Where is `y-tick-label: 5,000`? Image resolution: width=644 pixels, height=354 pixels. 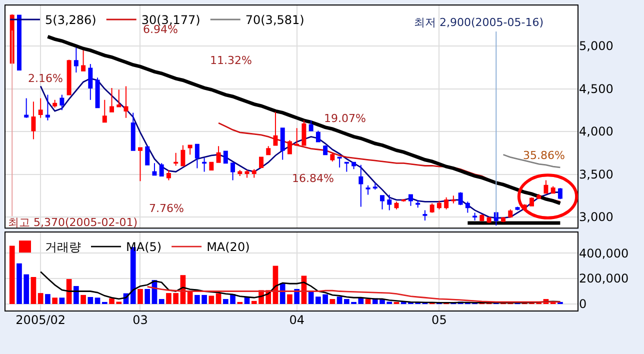
y-tick-label: 5,000 is located at coordinates (596, 46).